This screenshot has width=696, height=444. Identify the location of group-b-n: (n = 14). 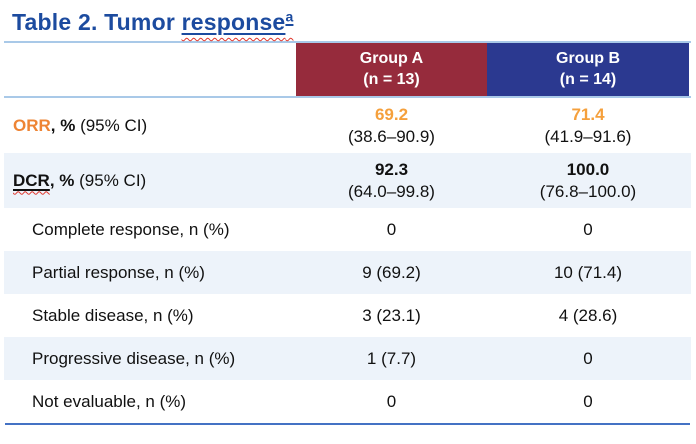
(588, 79).